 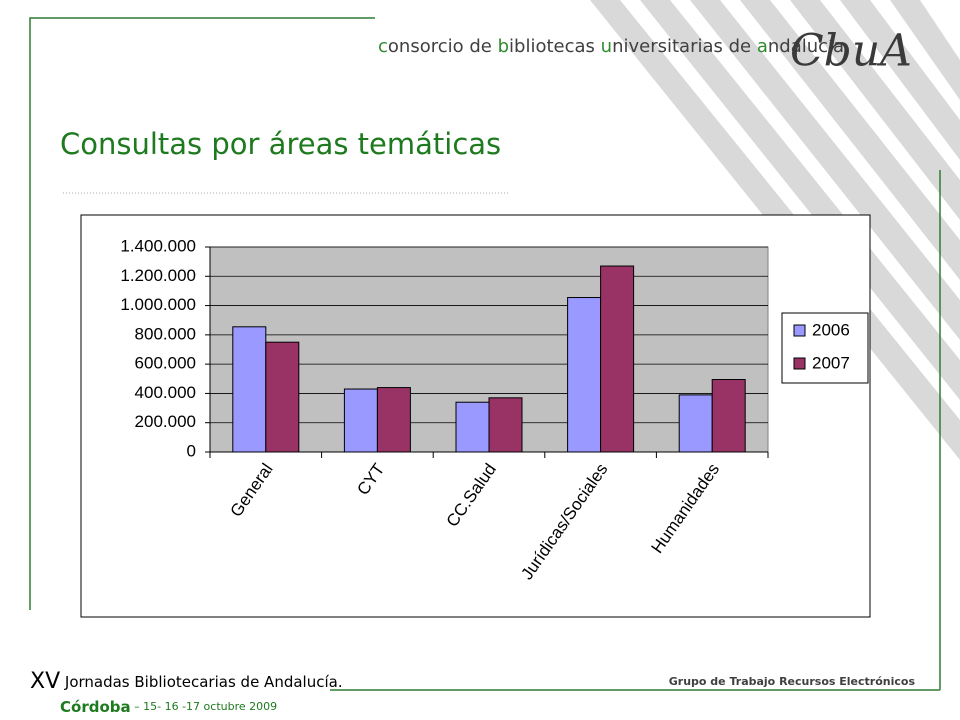 I want to click on event-name: Jornadas Bibliotecarias de Andalucía., so click(x=201, y=682).